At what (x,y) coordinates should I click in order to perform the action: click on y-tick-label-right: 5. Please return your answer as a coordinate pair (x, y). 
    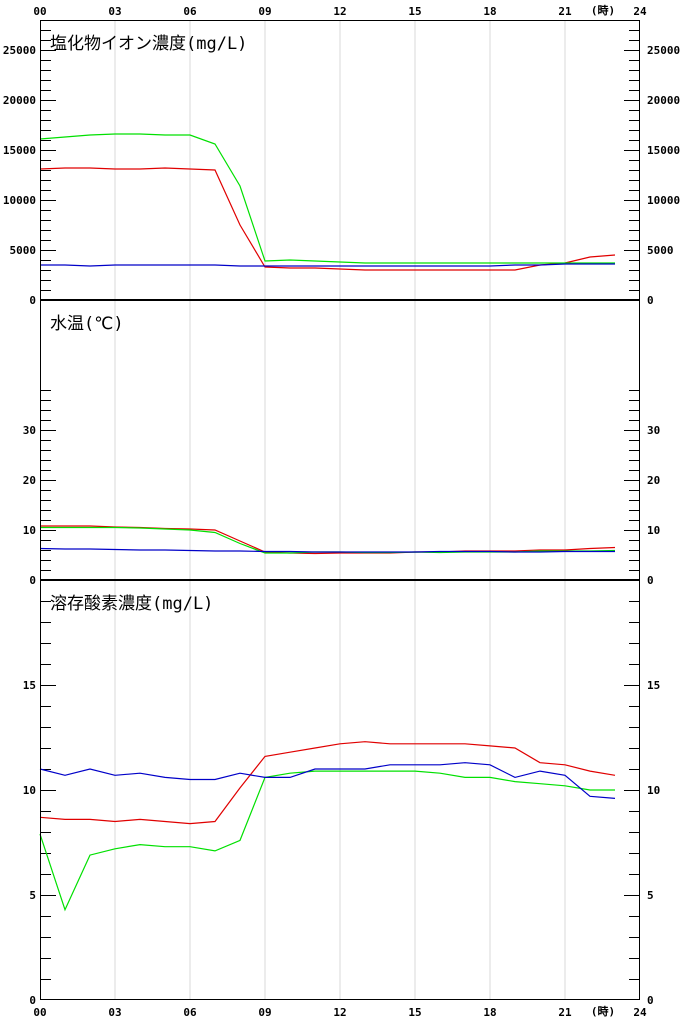
    Looking at the image, I should click on (650, 895).